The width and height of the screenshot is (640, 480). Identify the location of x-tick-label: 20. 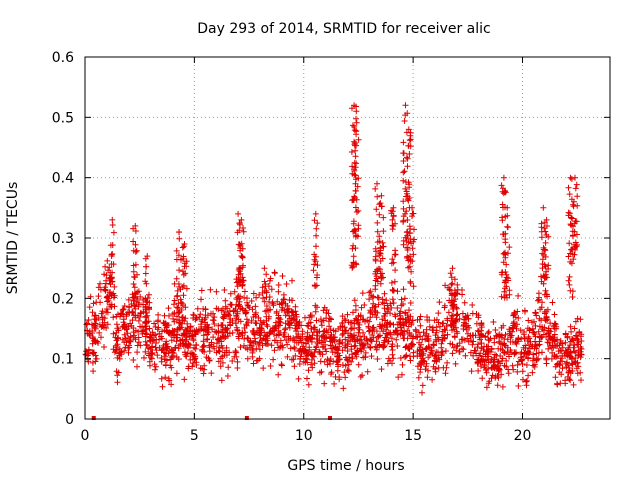
(523, 436).